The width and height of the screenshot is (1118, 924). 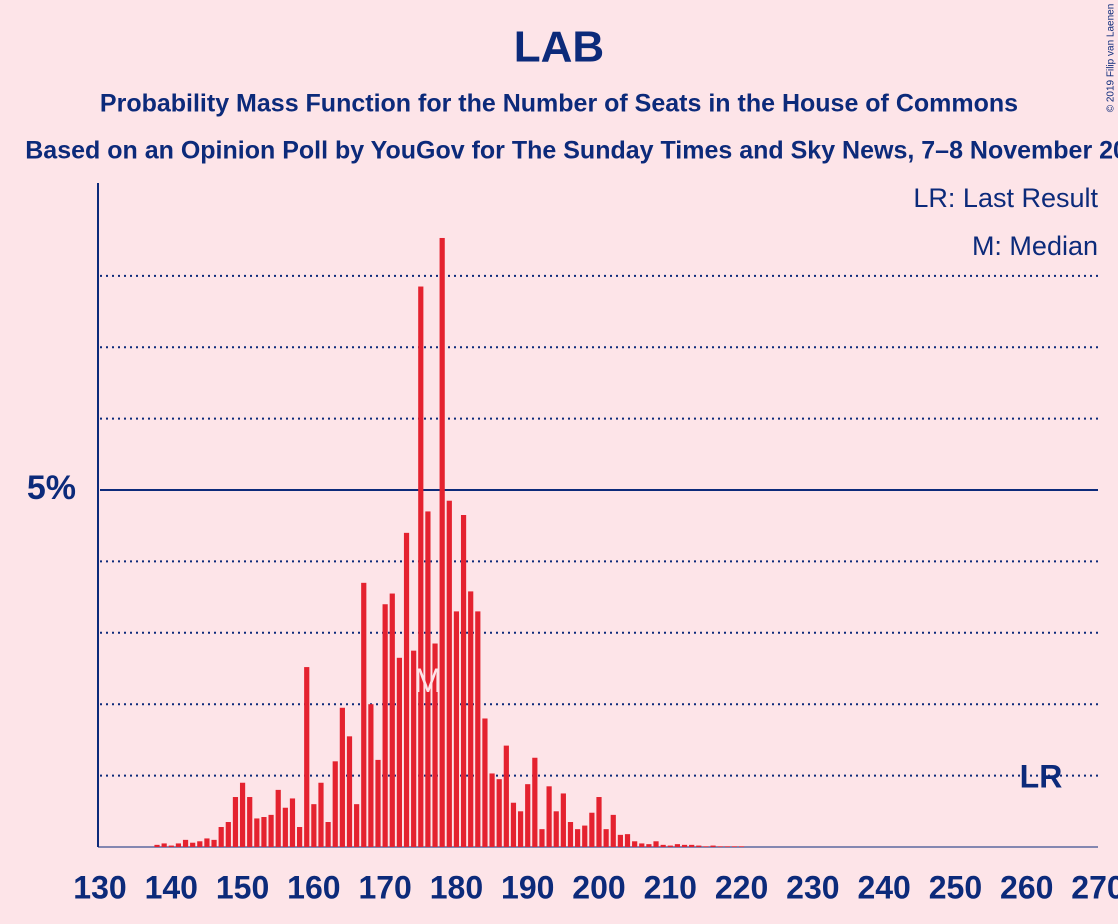 What do you see at coordinates (1041, 776) in the screenshot?
I see `last-result-marker: LR` at bounding box center [1041, 776].